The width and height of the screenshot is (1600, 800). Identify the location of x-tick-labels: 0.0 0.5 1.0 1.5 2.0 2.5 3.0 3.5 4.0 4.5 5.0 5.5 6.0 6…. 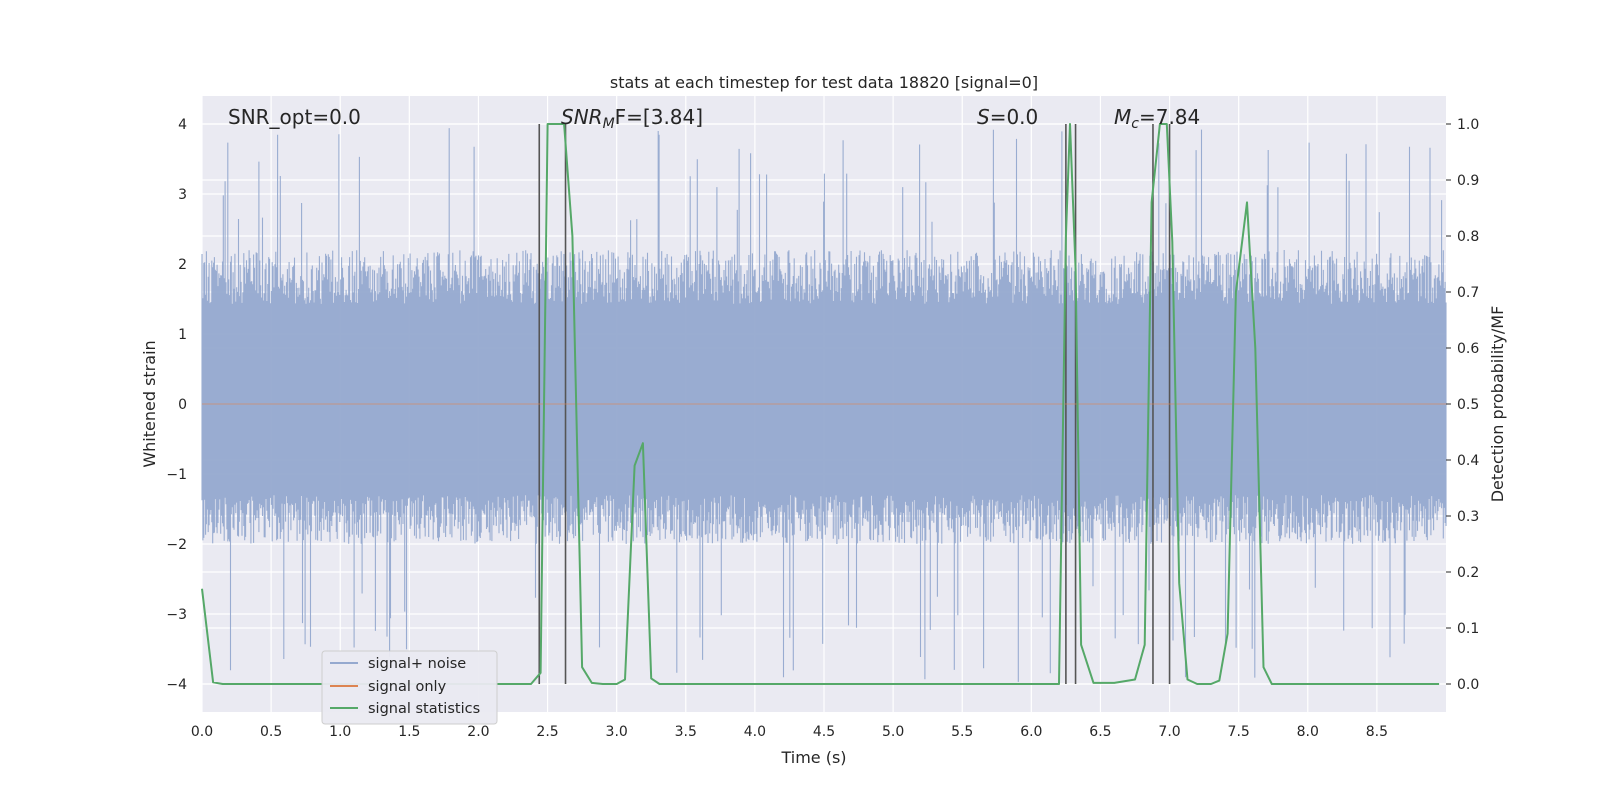
(789, 732).